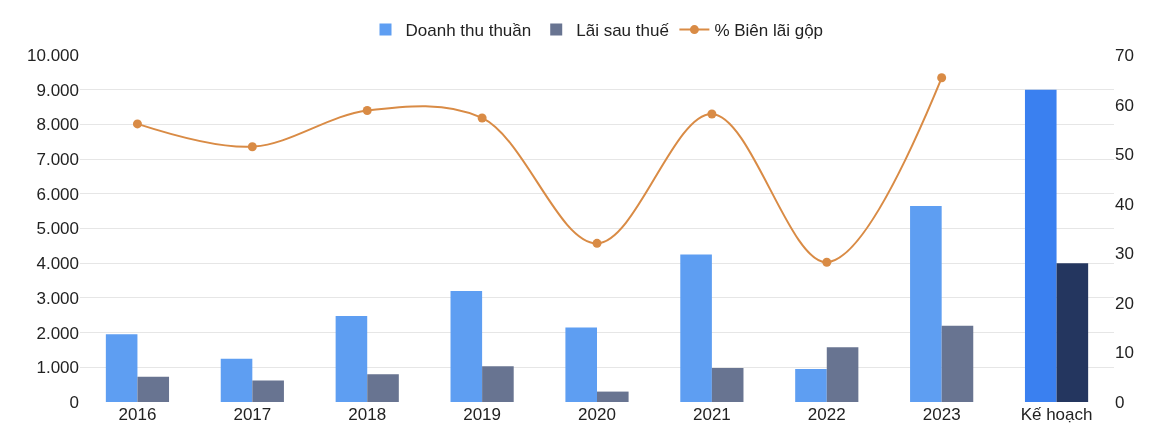 The image size is (1174, 437). What do you see at coordinates (826, 414) in the screenshot?
I see `x-tick-label: 2022` at bounding box center [826, 414].